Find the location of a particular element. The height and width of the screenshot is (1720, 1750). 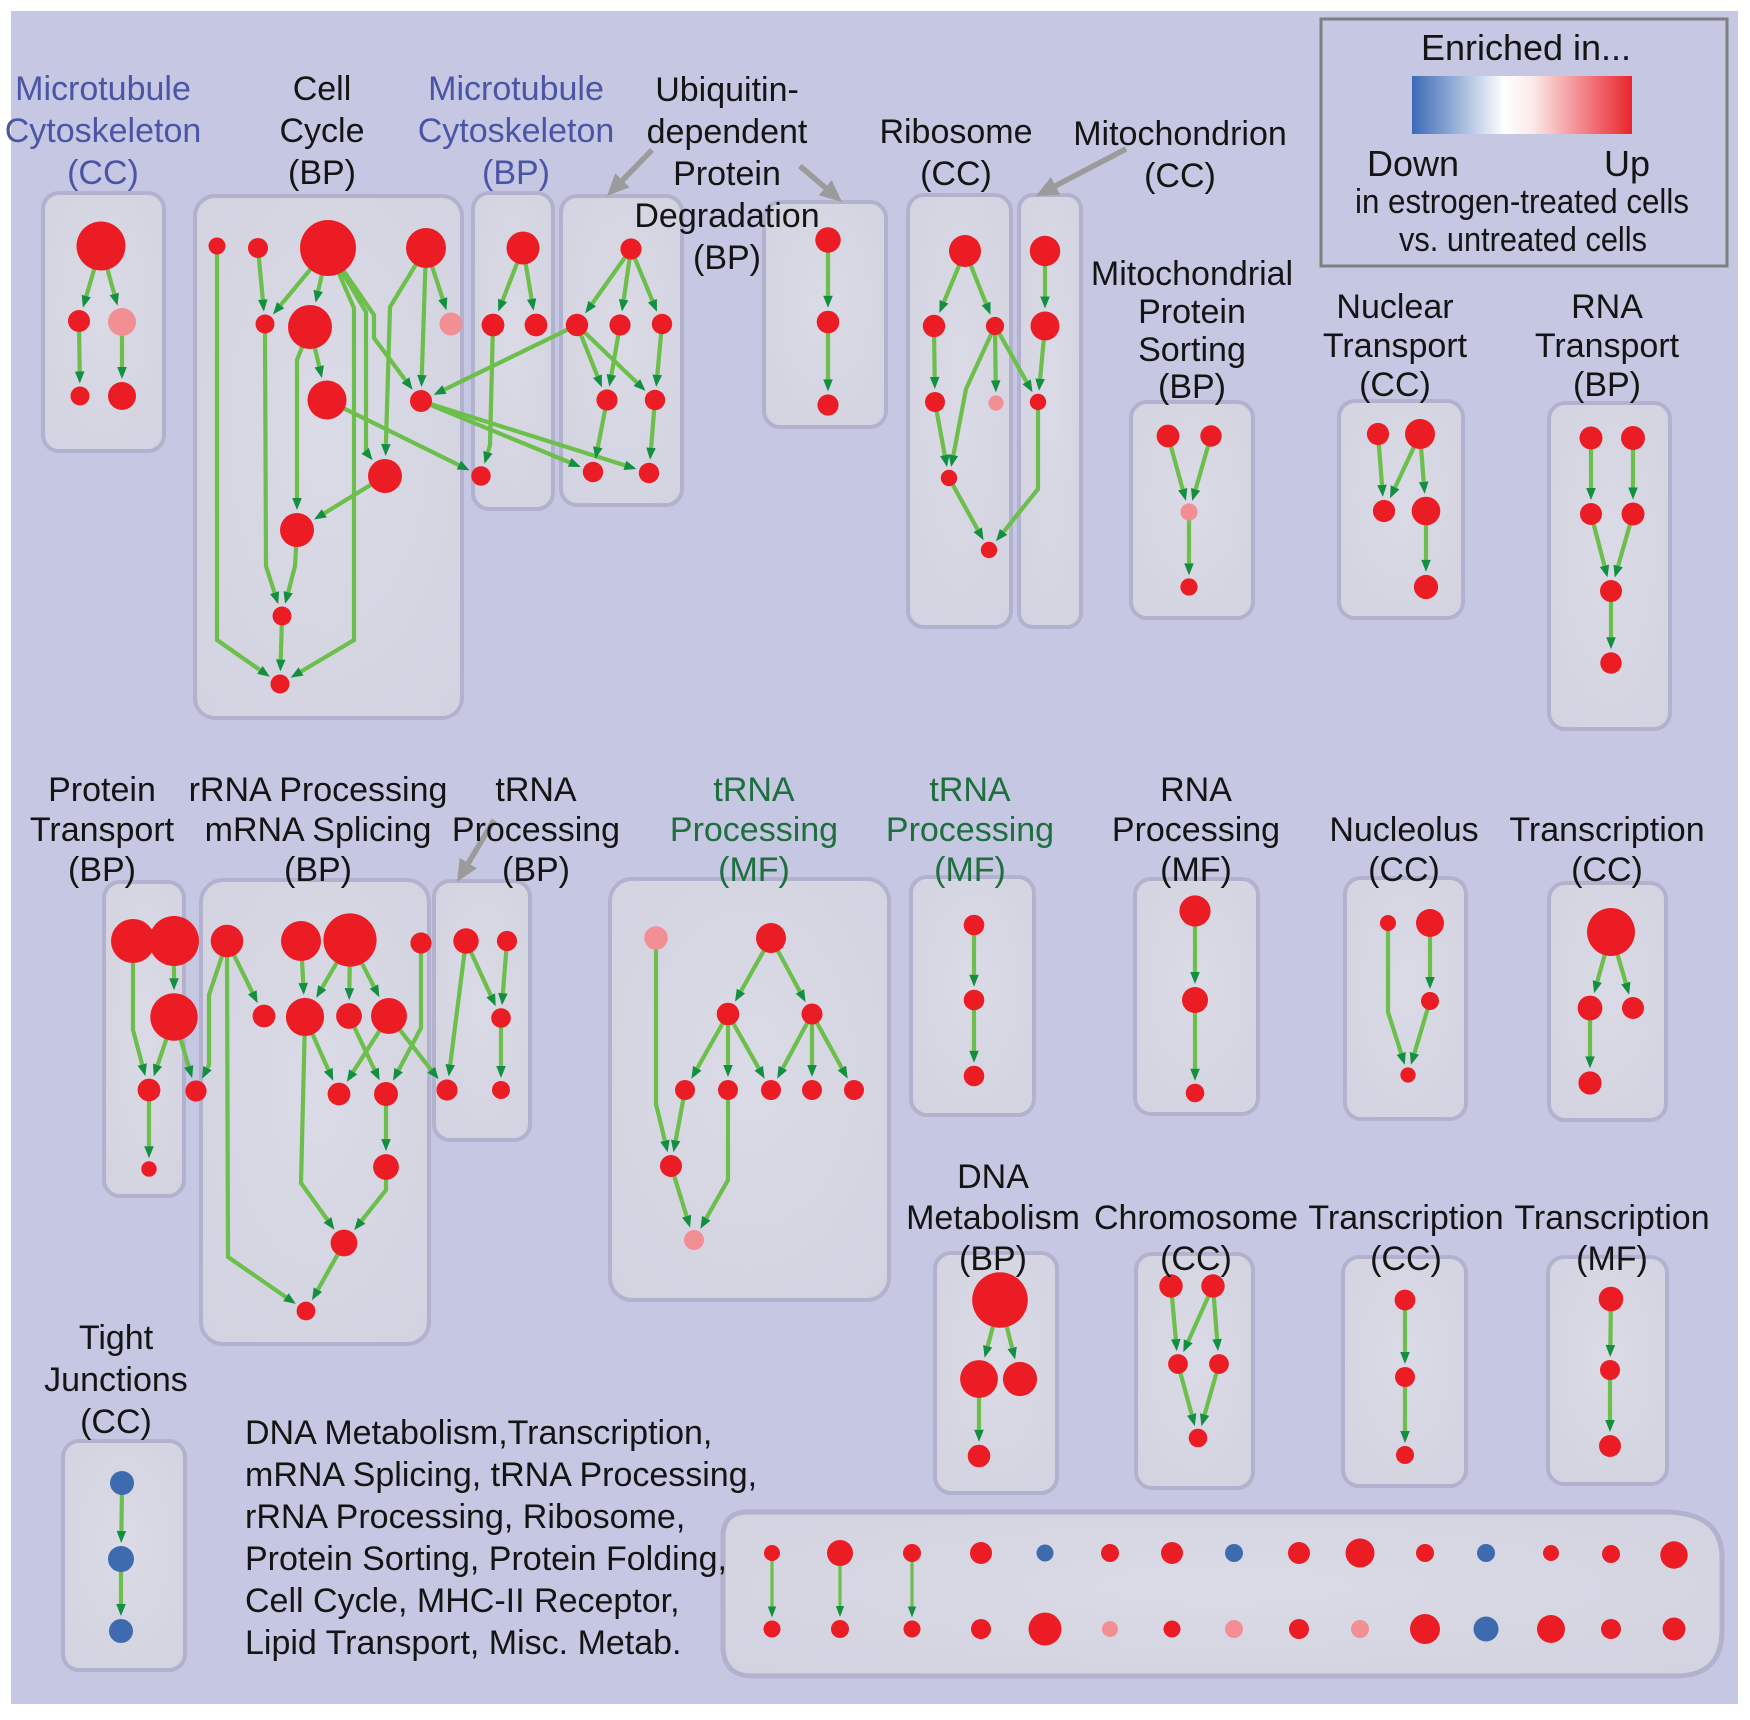

svg-text: Ubiquitin- is located at coordinates (727, 90).